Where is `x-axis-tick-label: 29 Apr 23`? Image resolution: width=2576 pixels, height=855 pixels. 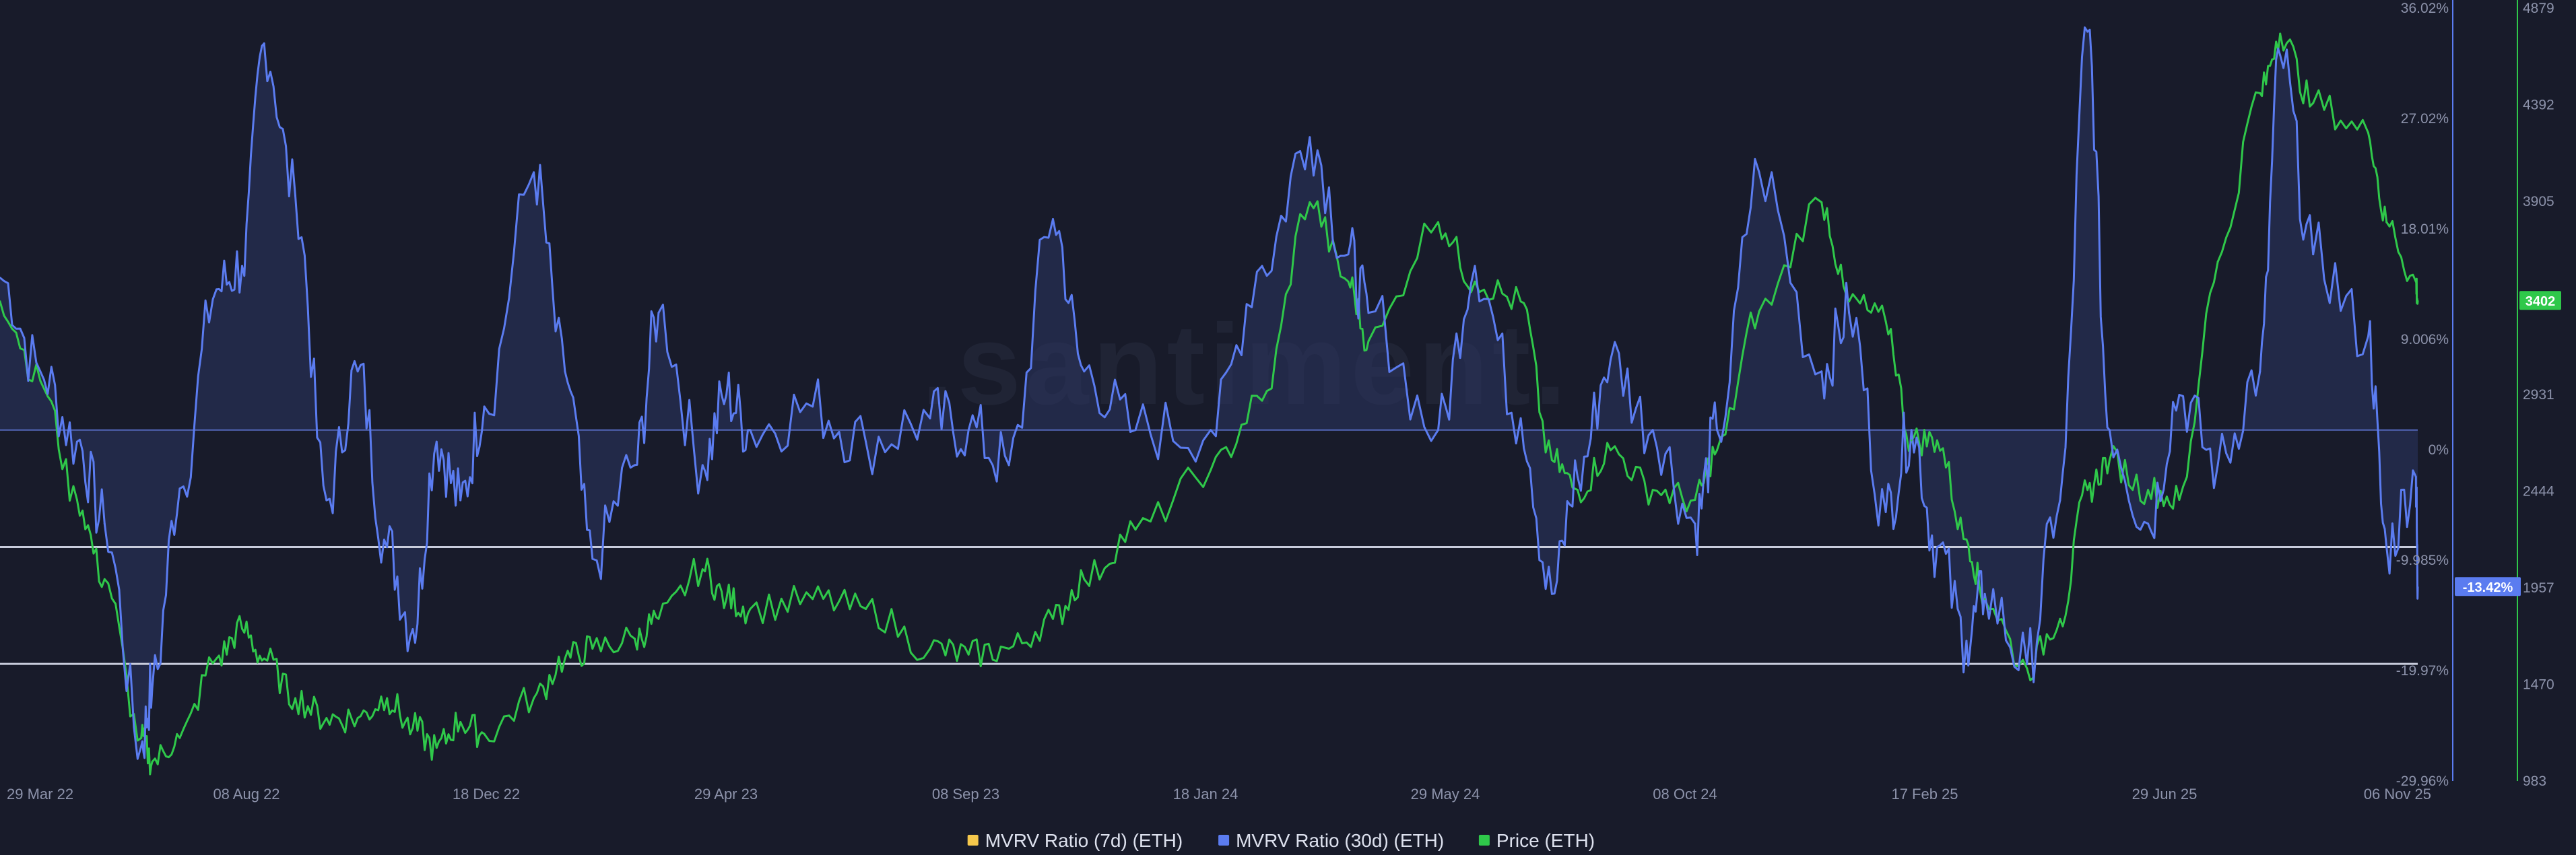 x-axis-tick-label: 29 Apr 23 is located at coordinates (726, 794).